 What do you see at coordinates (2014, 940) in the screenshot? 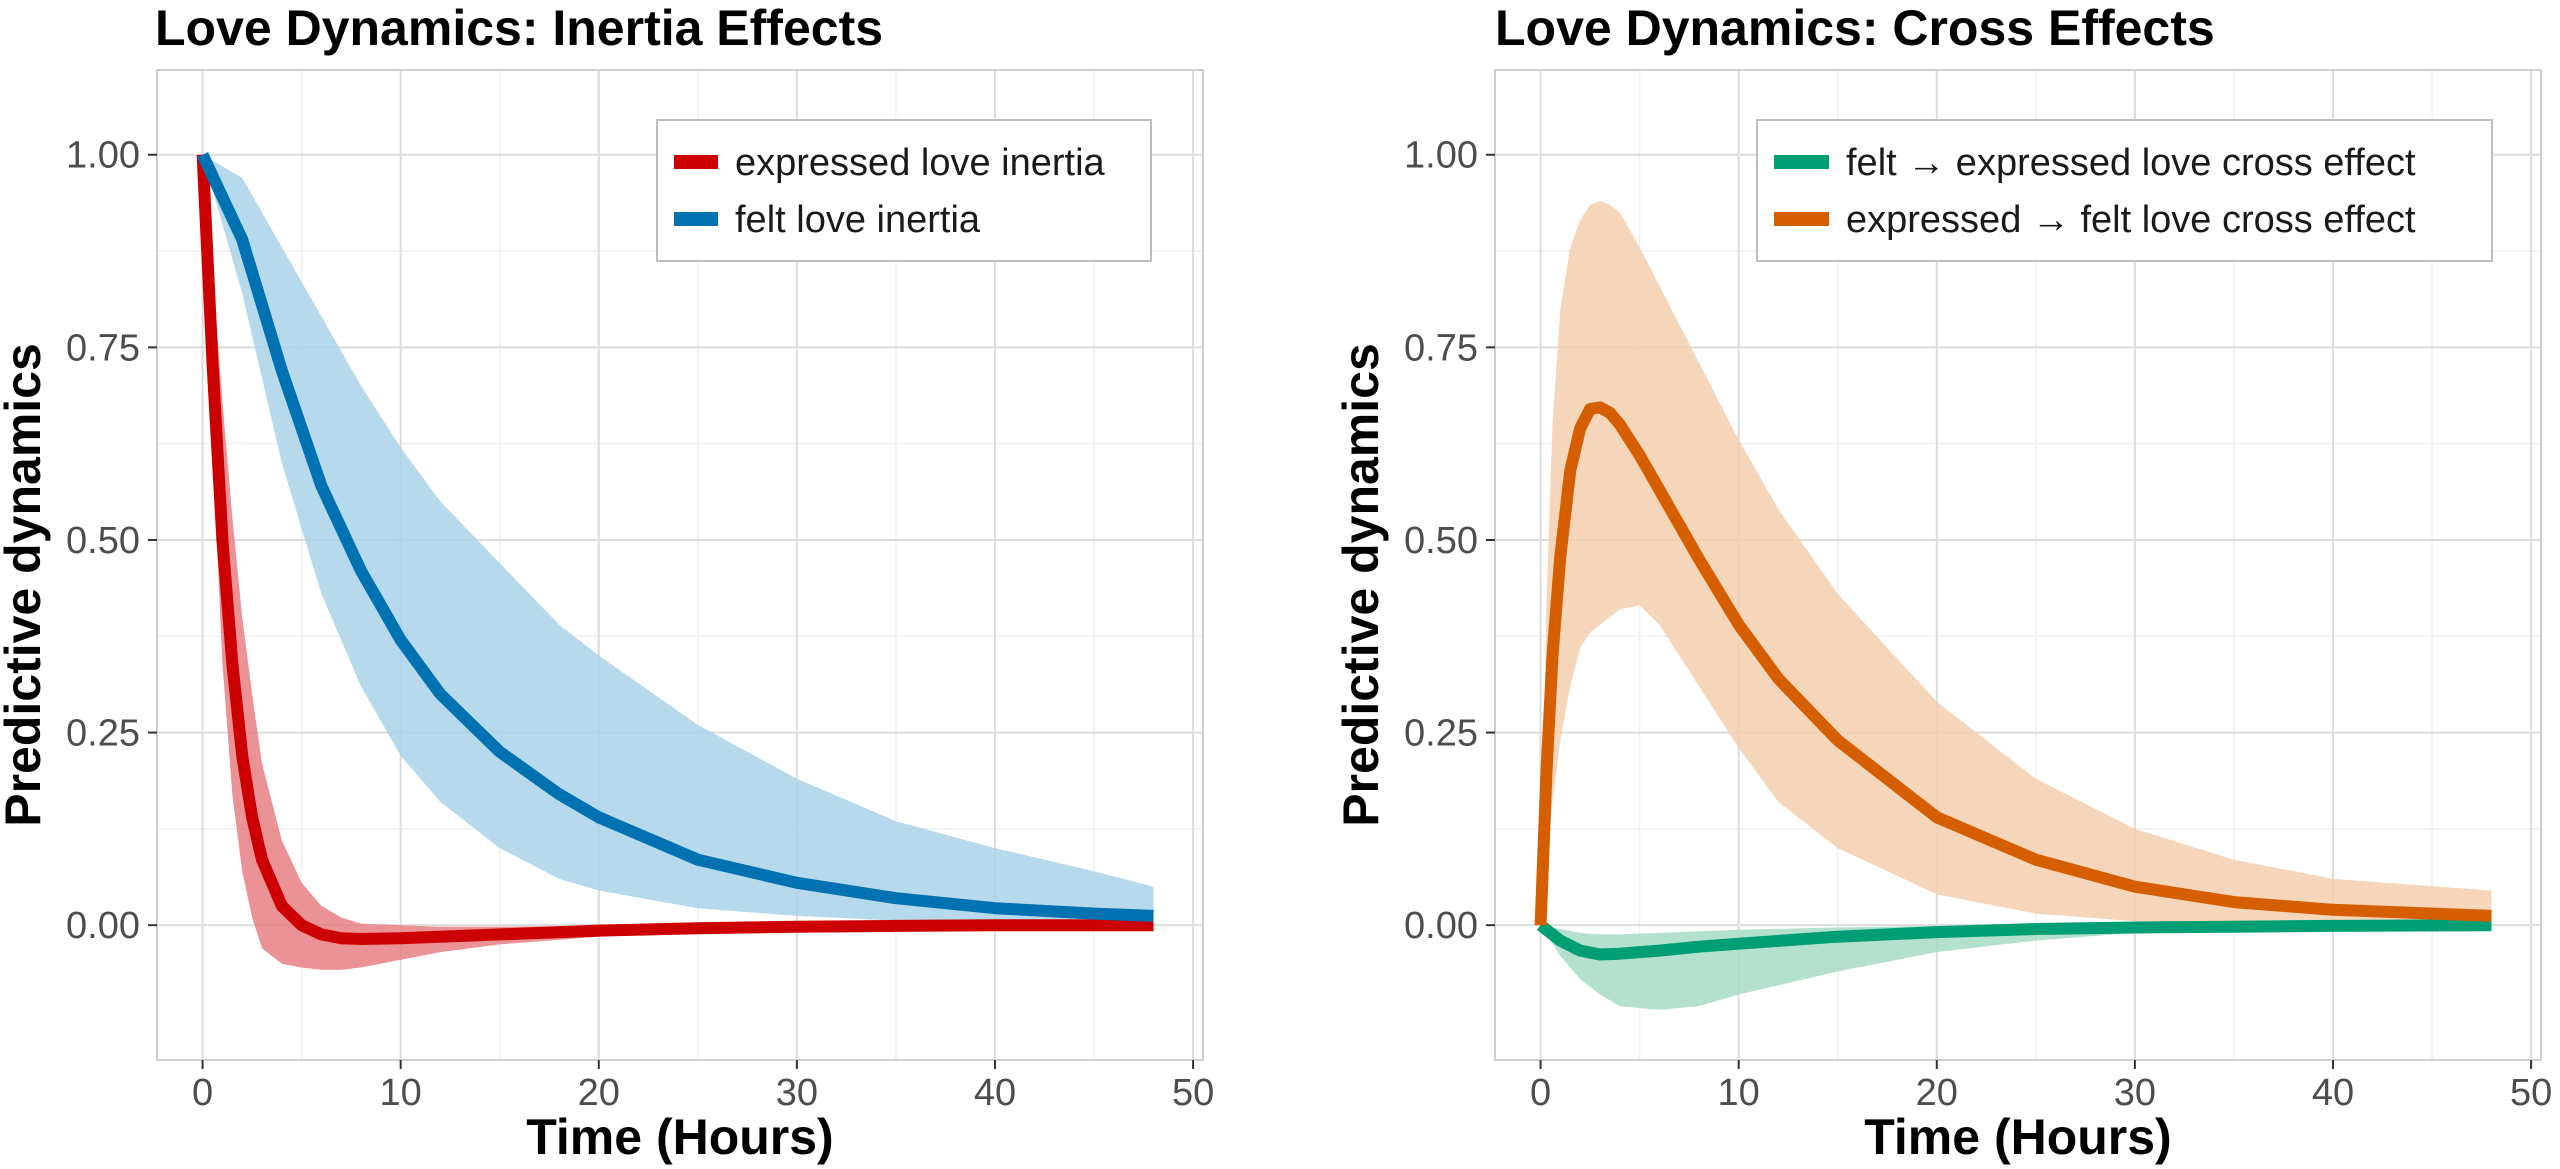
I see `line-felt-expressed-love-cross-effect` at bounding box center [2014, 940].